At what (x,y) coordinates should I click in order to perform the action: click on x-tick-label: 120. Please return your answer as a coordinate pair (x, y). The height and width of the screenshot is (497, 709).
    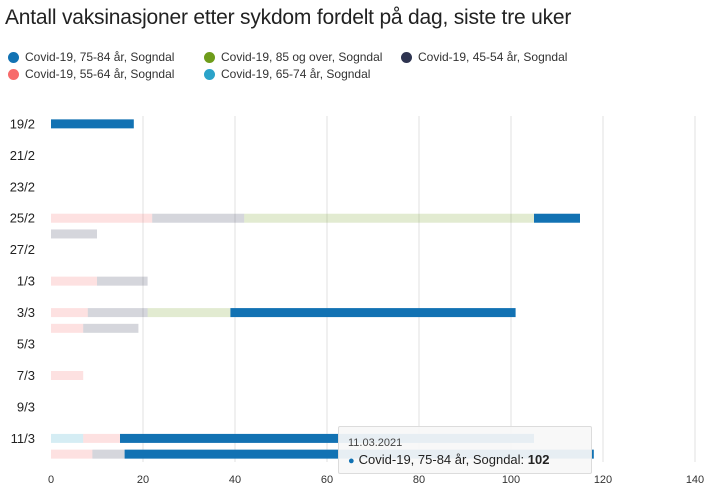
    Looking at the image, I should click on (603, 480).